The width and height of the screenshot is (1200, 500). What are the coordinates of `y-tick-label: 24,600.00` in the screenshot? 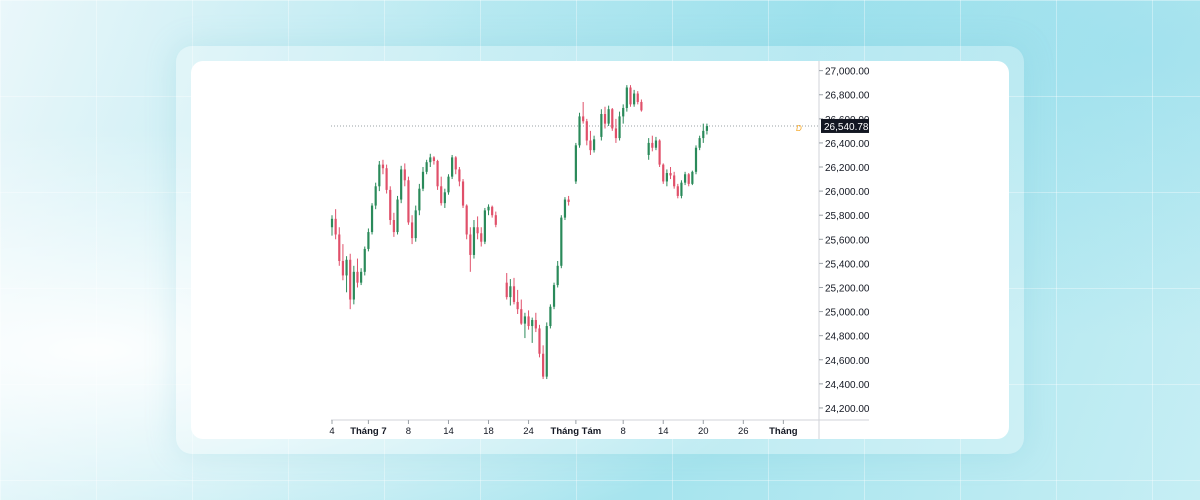 It's located at (847, 361).